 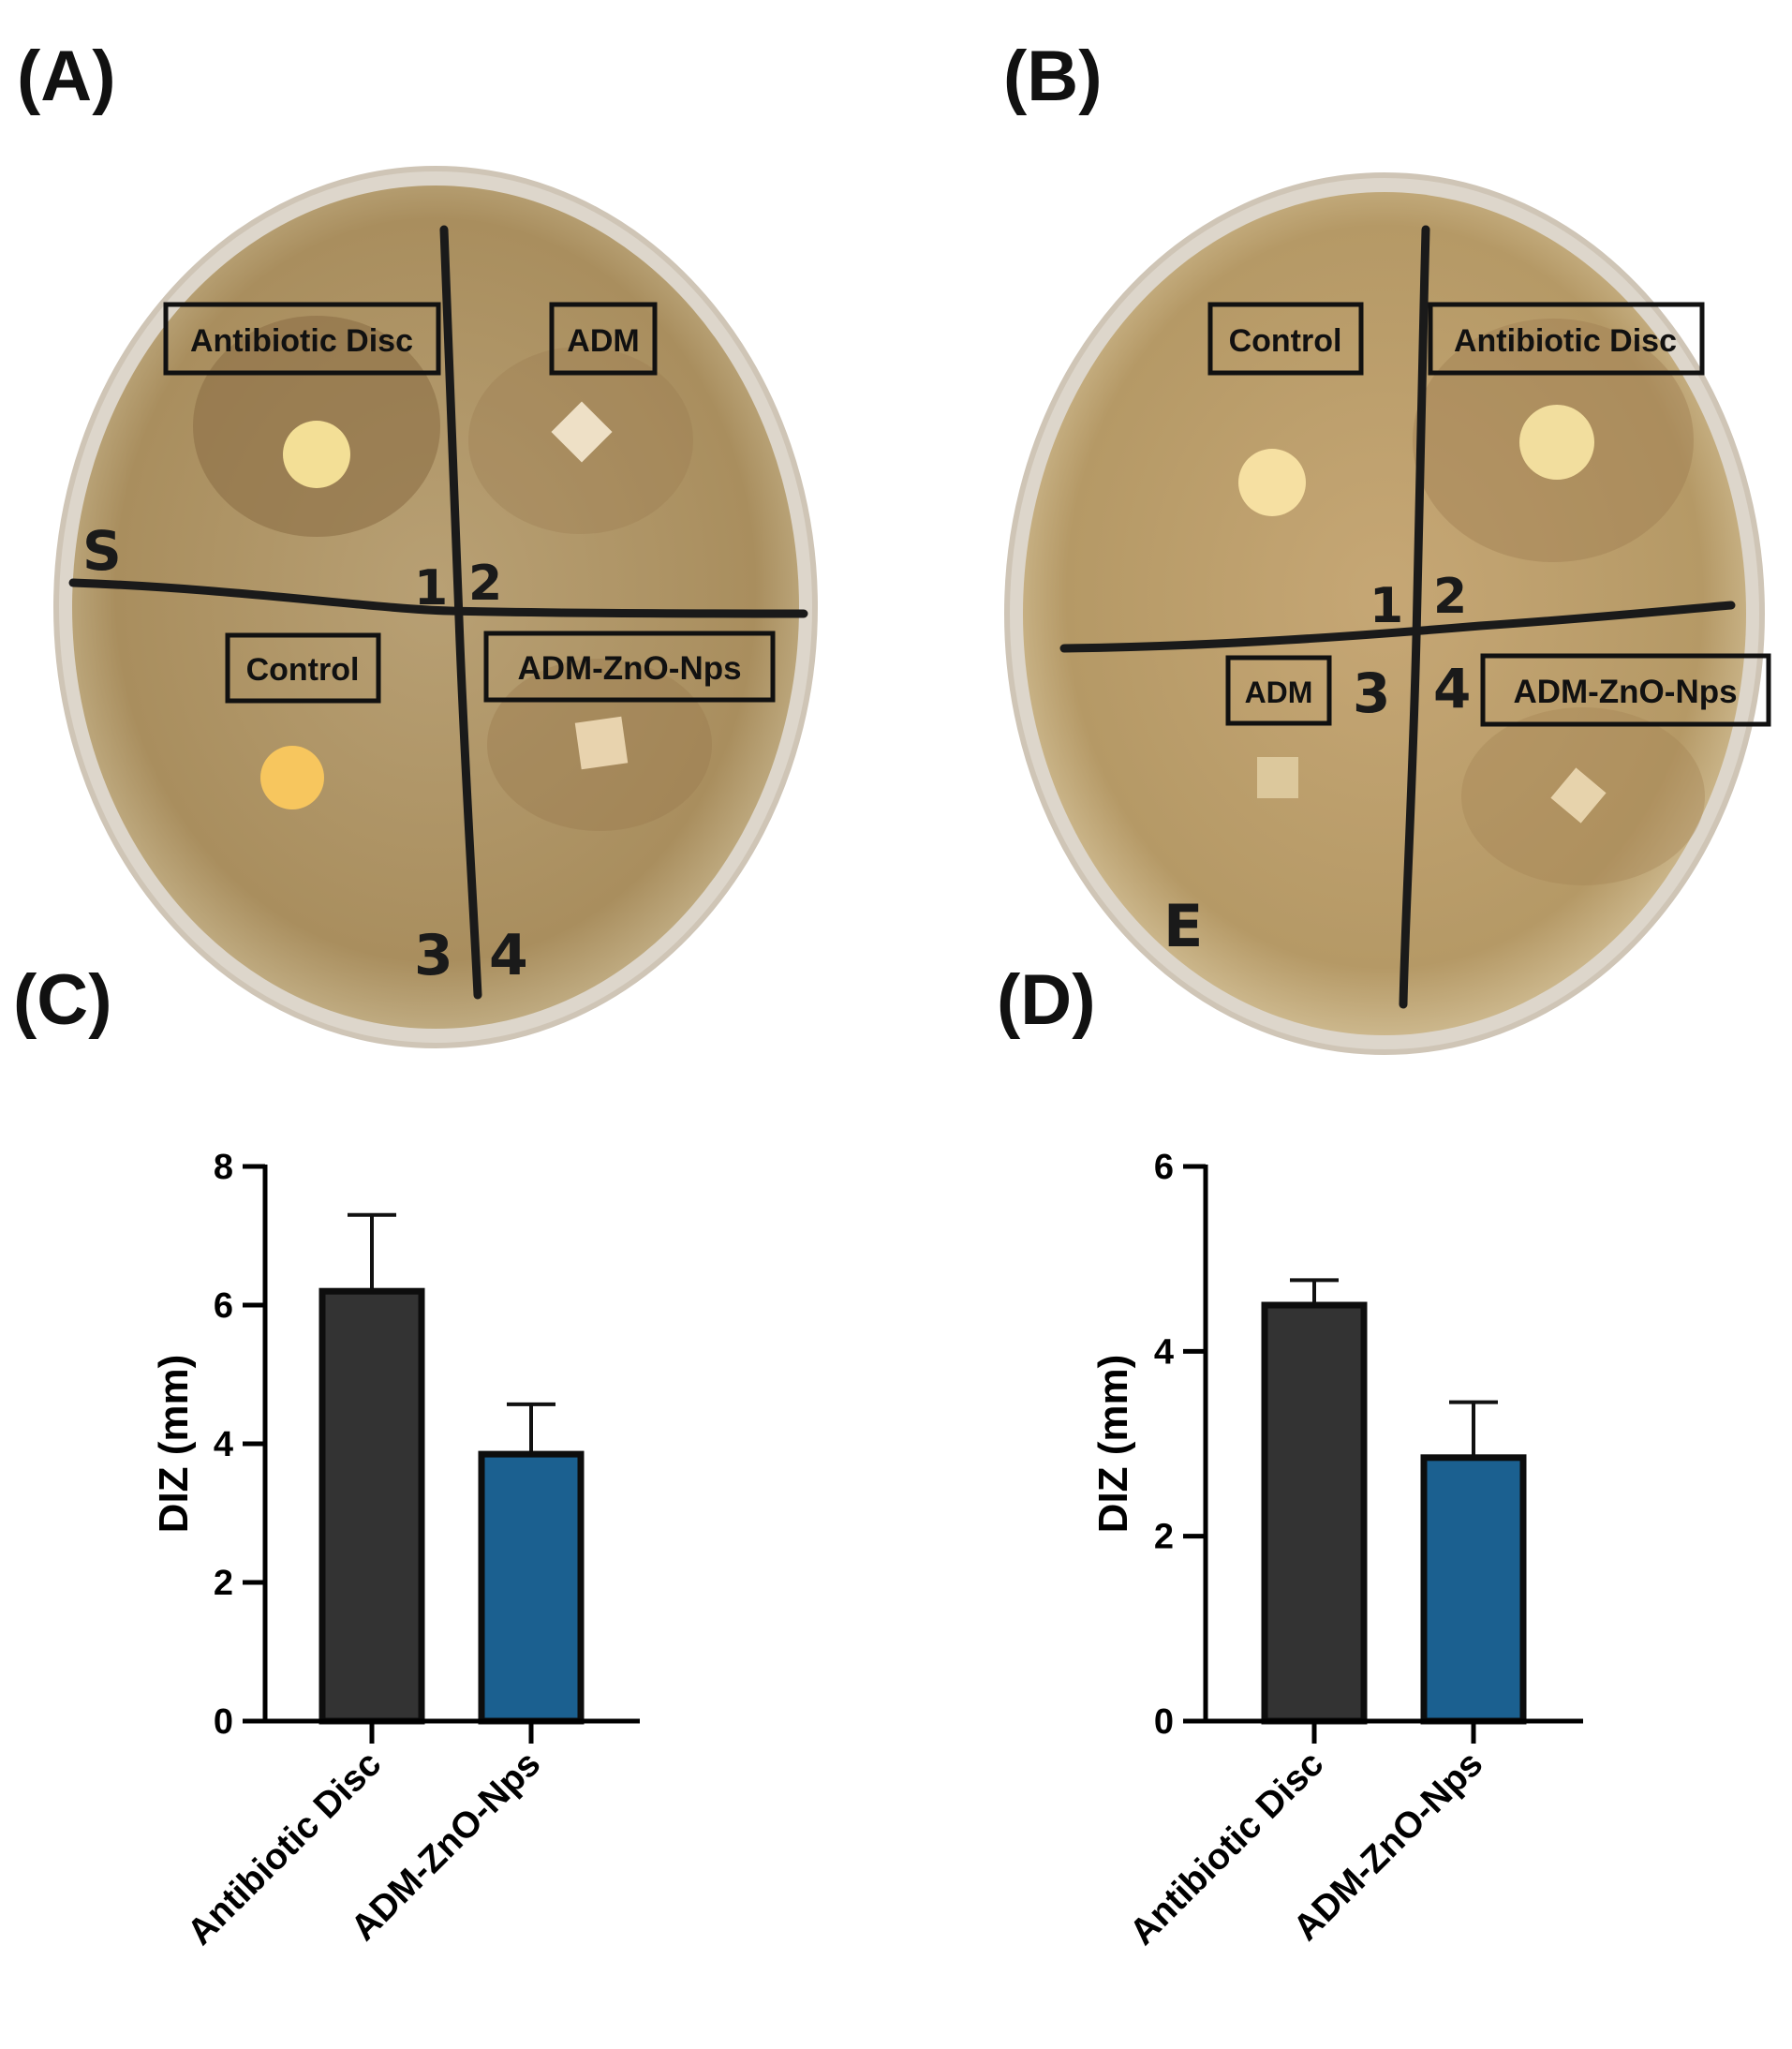 What do you see at coordinates (1372, 693) in the screenshot?
I see `handwritten-q3-b: 3` at bounding box center [1372, 693].